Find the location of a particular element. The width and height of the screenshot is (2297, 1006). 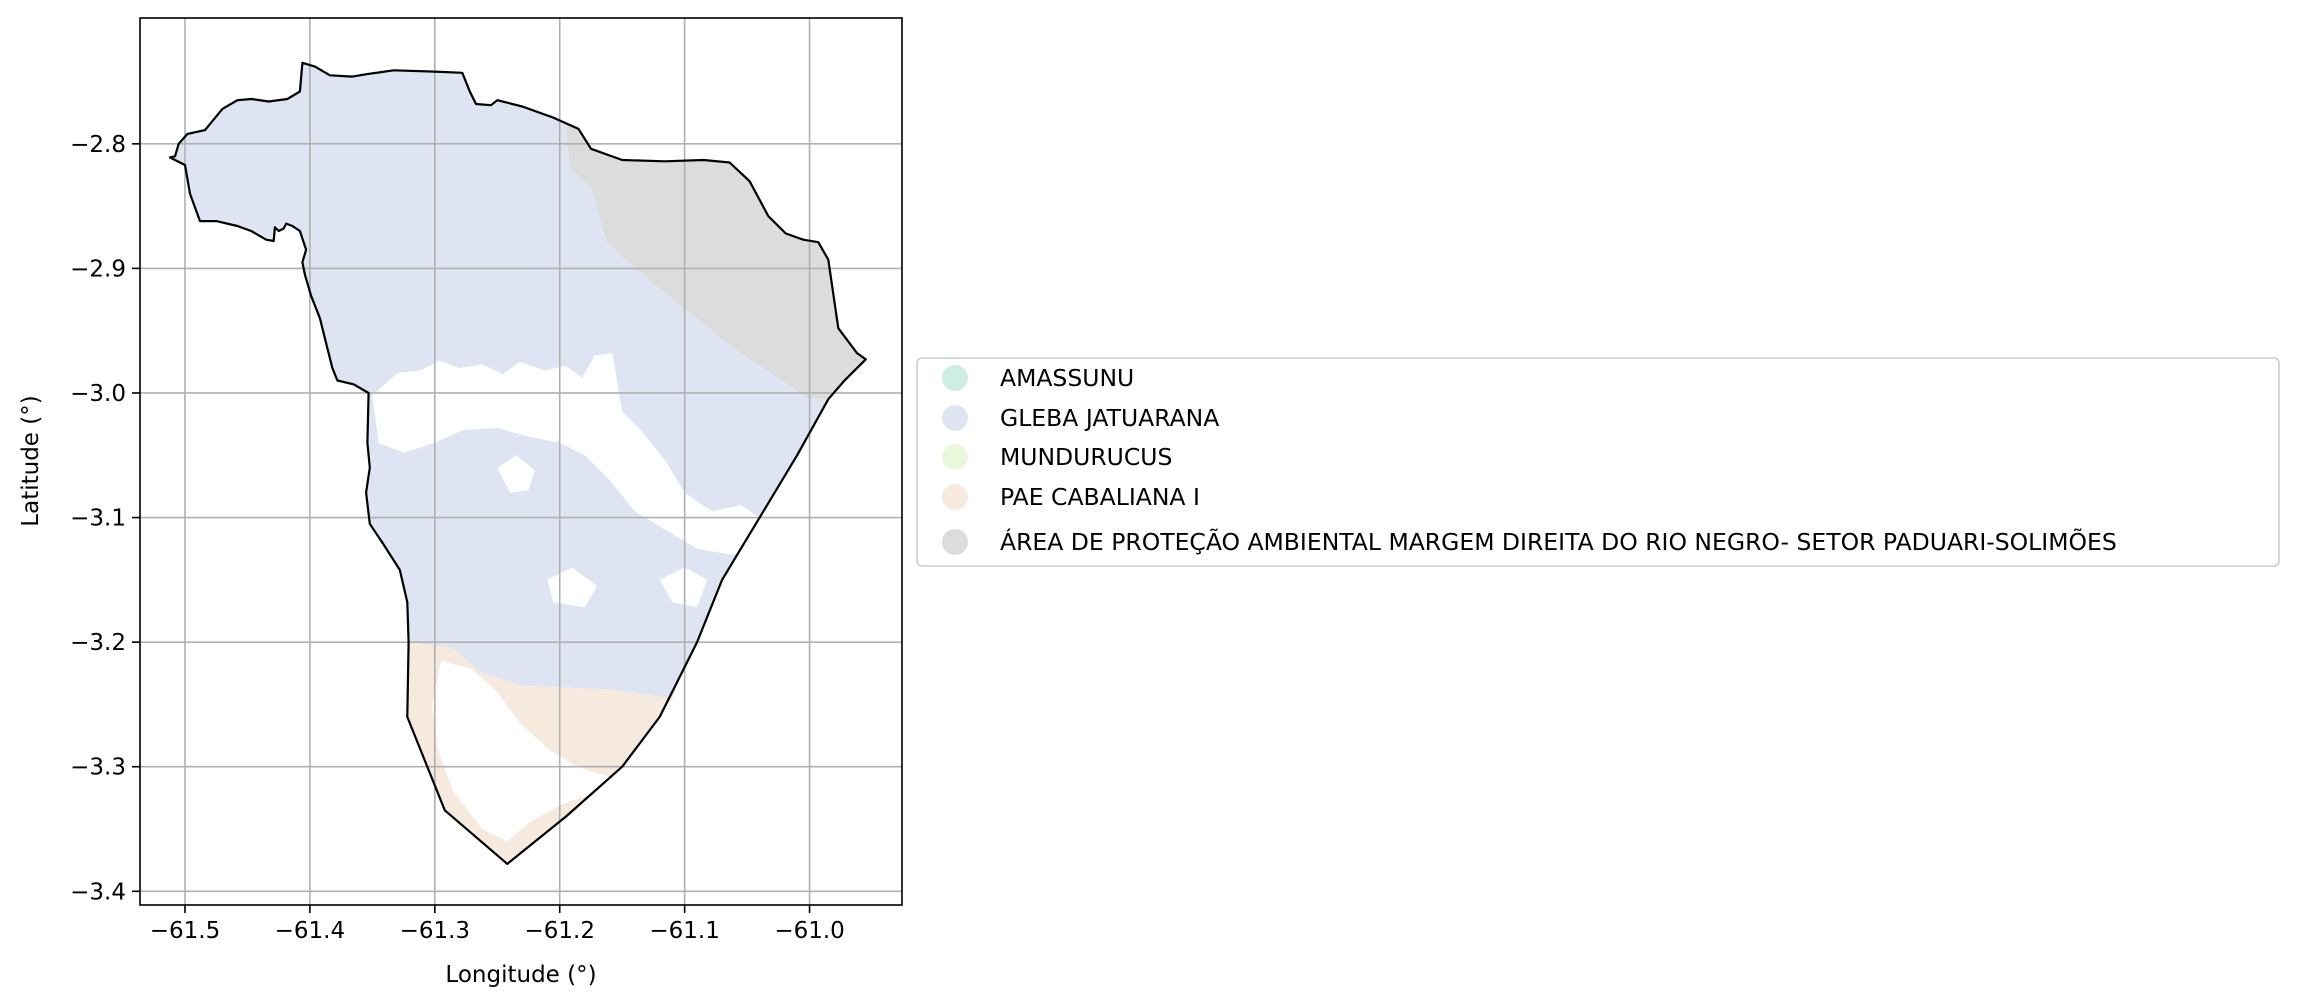

legend-label: MUNDURUCUS is located at coordinates (1086, 457).